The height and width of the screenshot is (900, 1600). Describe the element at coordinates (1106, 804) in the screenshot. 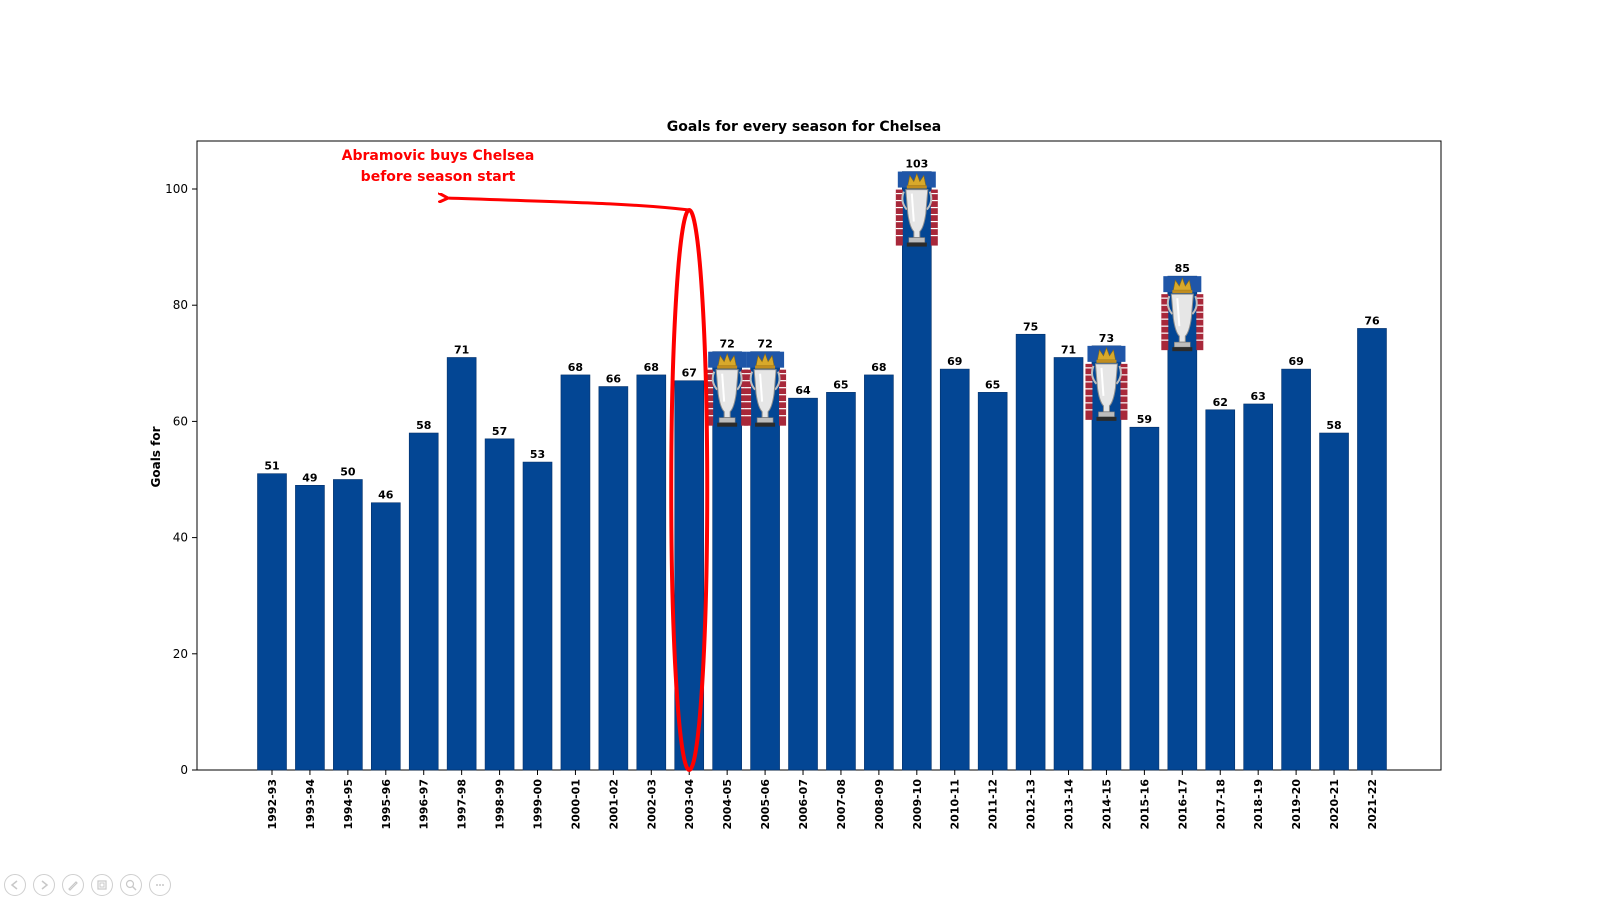

I see `x-tick-label: 2014-15` at that location.